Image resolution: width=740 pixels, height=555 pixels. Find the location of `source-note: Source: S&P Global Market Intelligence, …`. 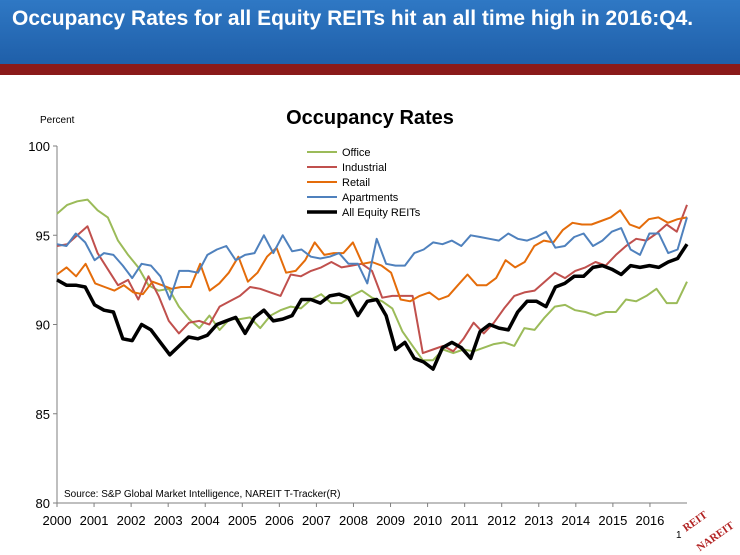

source-note: Source: S&P Global Market Intelligence, … is located at coordinates (202, 494).